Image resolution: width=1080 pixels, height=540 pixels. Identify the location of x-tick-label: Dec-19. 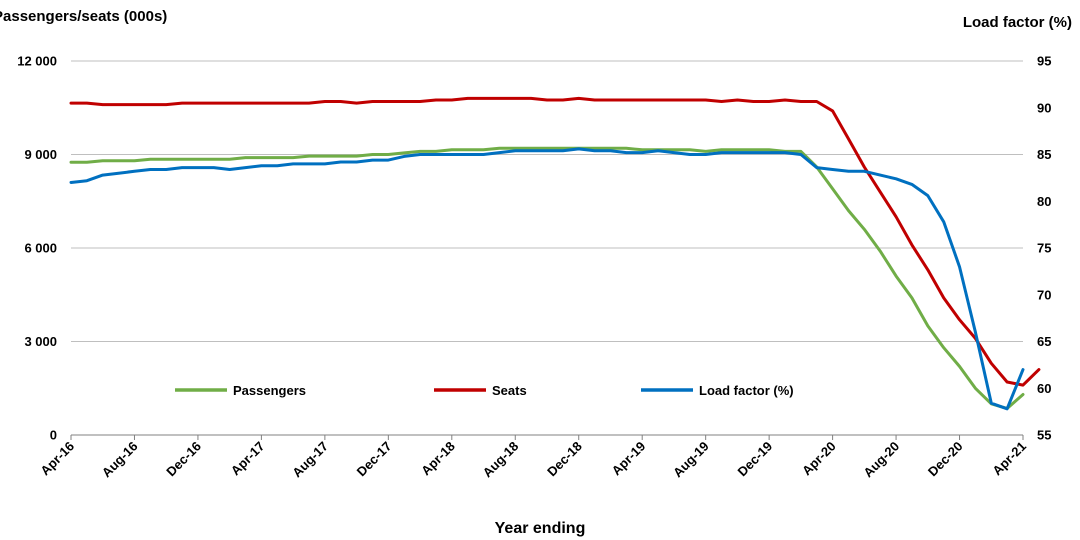
(754, 459).